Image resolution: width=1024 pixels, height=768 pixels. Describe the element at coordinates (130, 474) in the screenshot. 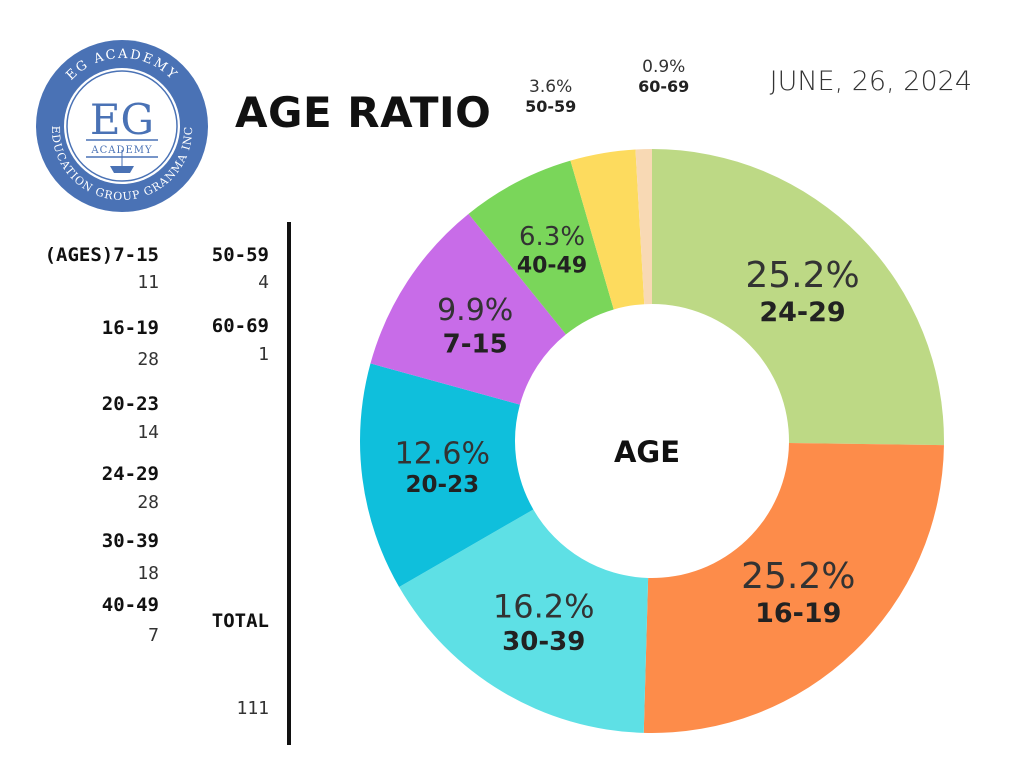

I see `age-group-label: 24-29` at that location.